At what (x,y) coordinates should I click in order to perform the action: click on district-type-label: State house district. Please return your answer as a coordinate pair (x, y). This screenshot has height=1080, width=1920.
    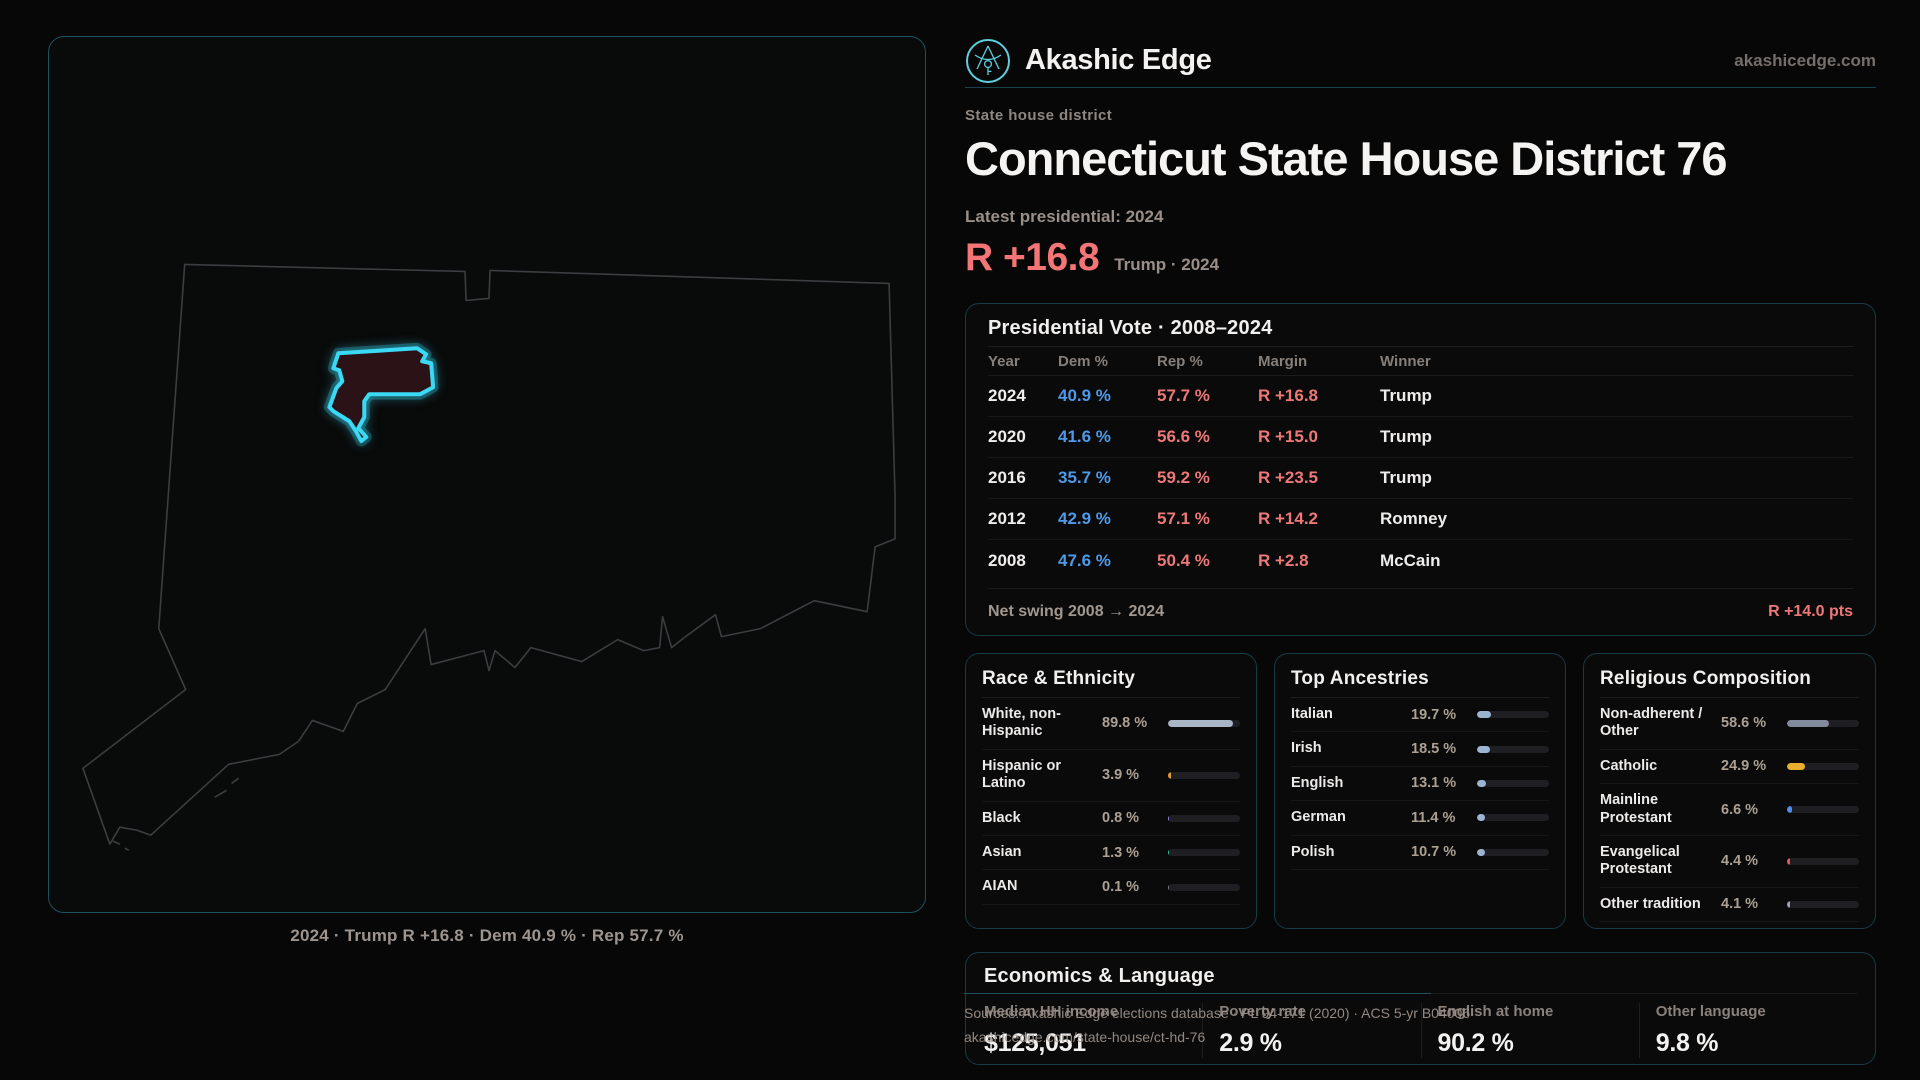
    Looking at the image, I should click on (1039, 115).